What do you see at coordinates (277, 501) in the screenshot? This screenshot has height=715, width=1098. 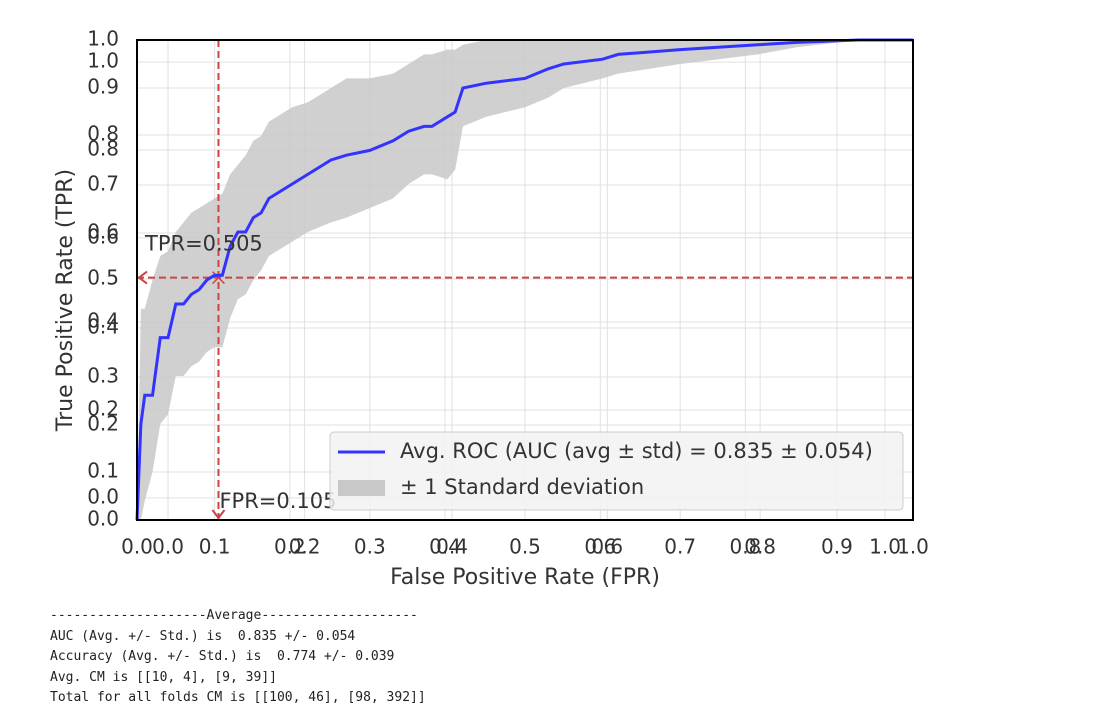 I see `fpr-annotation: FPR=0.105` at bounding box center [277, 501].